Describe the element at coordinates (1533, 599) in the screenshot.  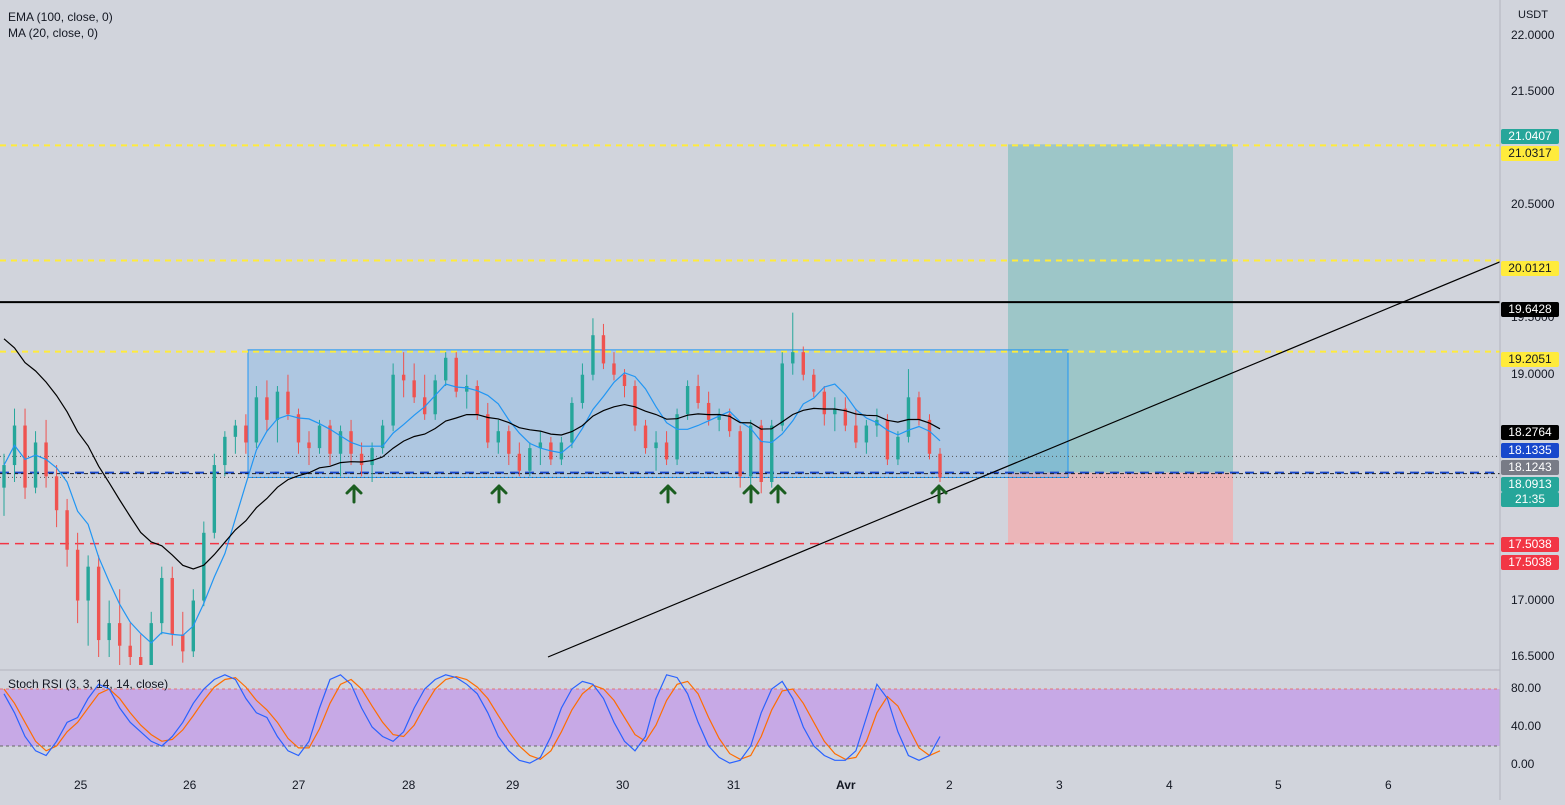
I see `price-tick: 17.0000` at that location.